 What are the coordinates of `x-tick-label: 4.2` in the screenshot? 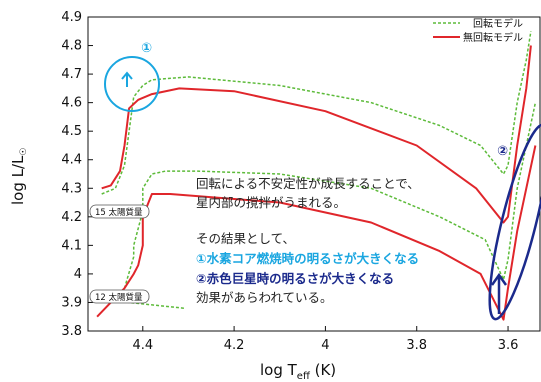 It's located at (234, 345).